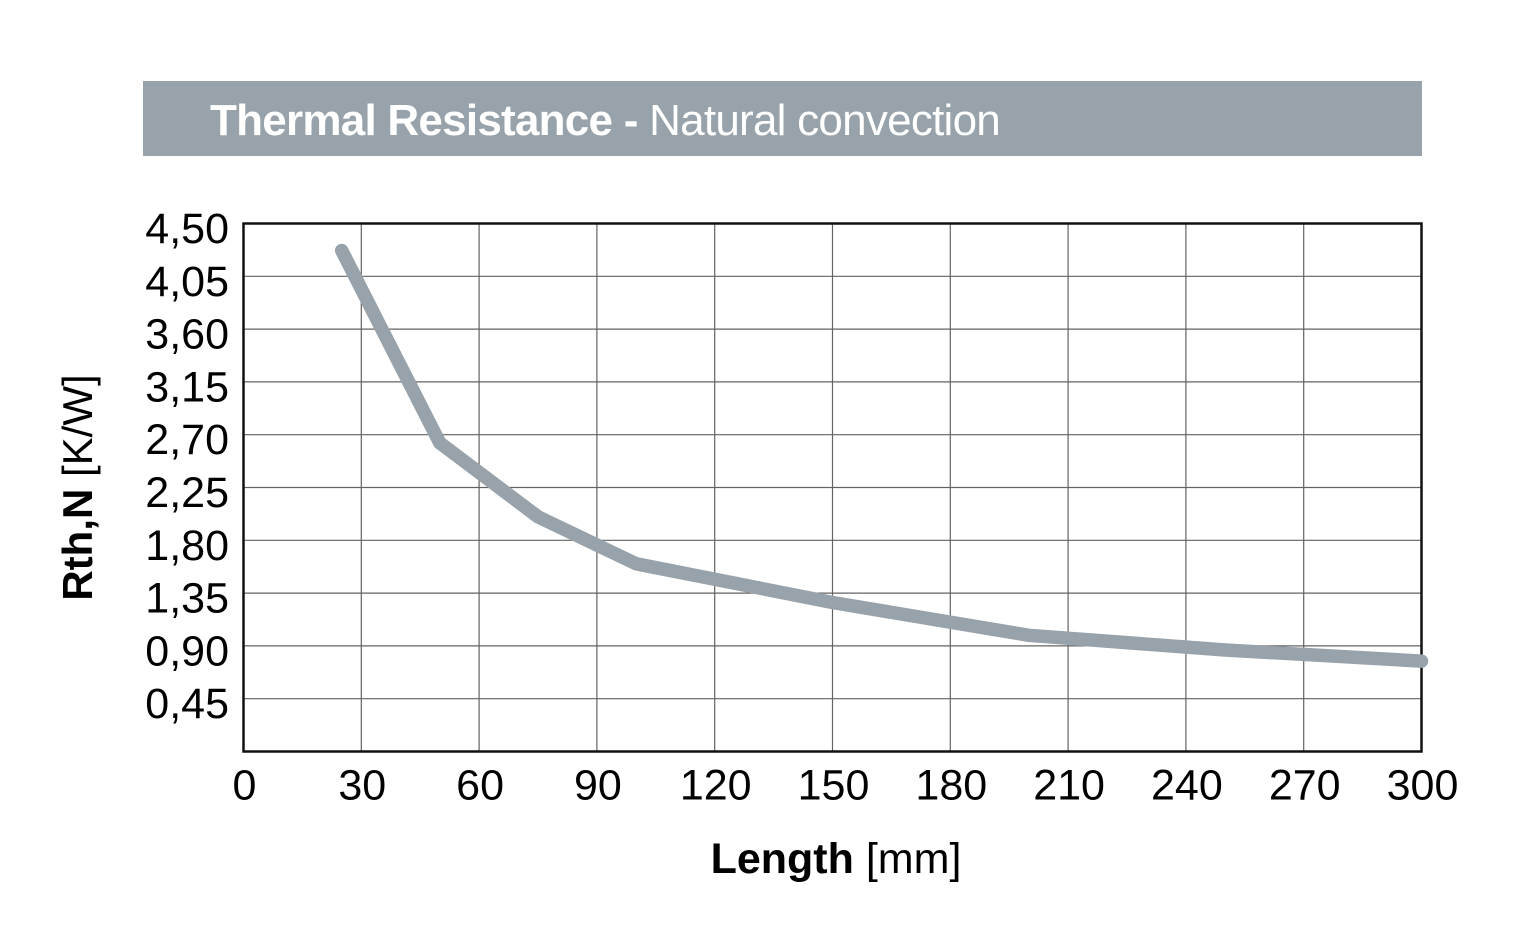 This screenshot has width=1526, height=947. I want to click on svg-text: 2,25, so click(187, 493).